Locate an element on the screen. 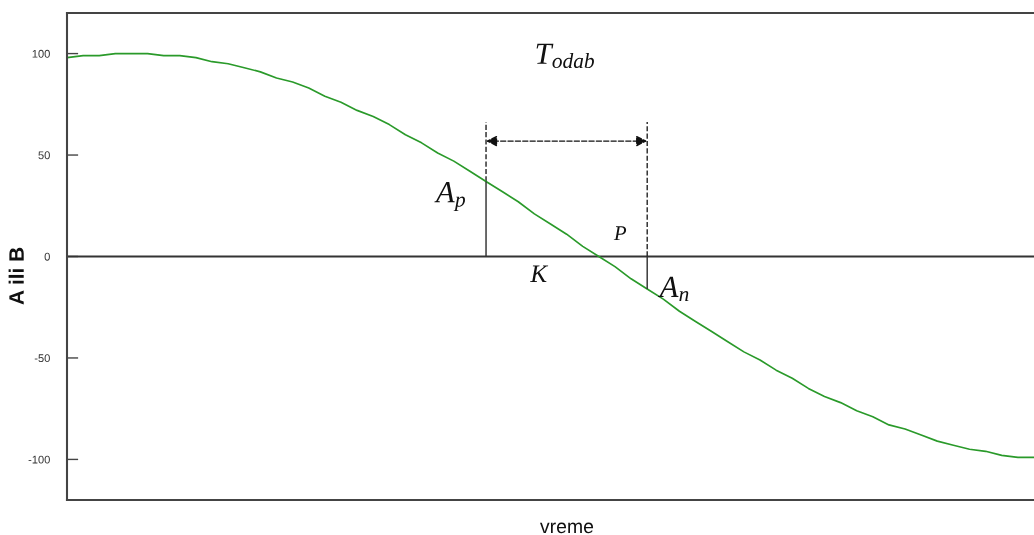 This screenshot has width=1034, height=535. y-tick-label: -100 is located at coordinates (39, 459).